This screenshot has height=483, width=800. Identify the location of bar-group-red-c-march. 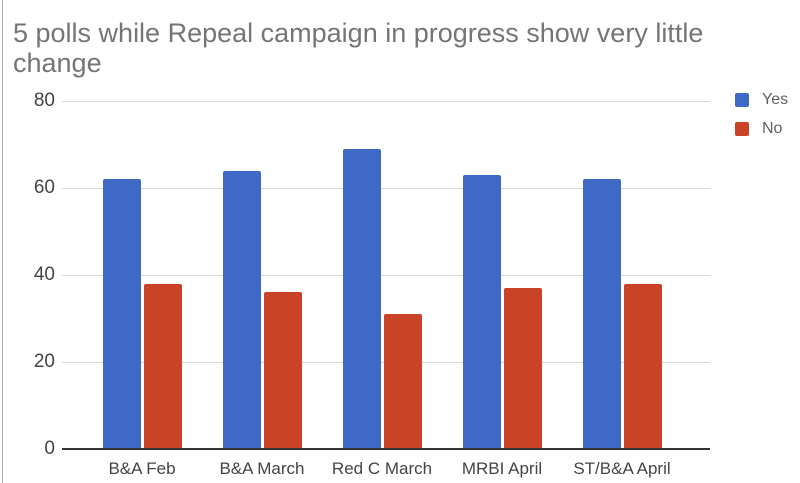
(382, 275).